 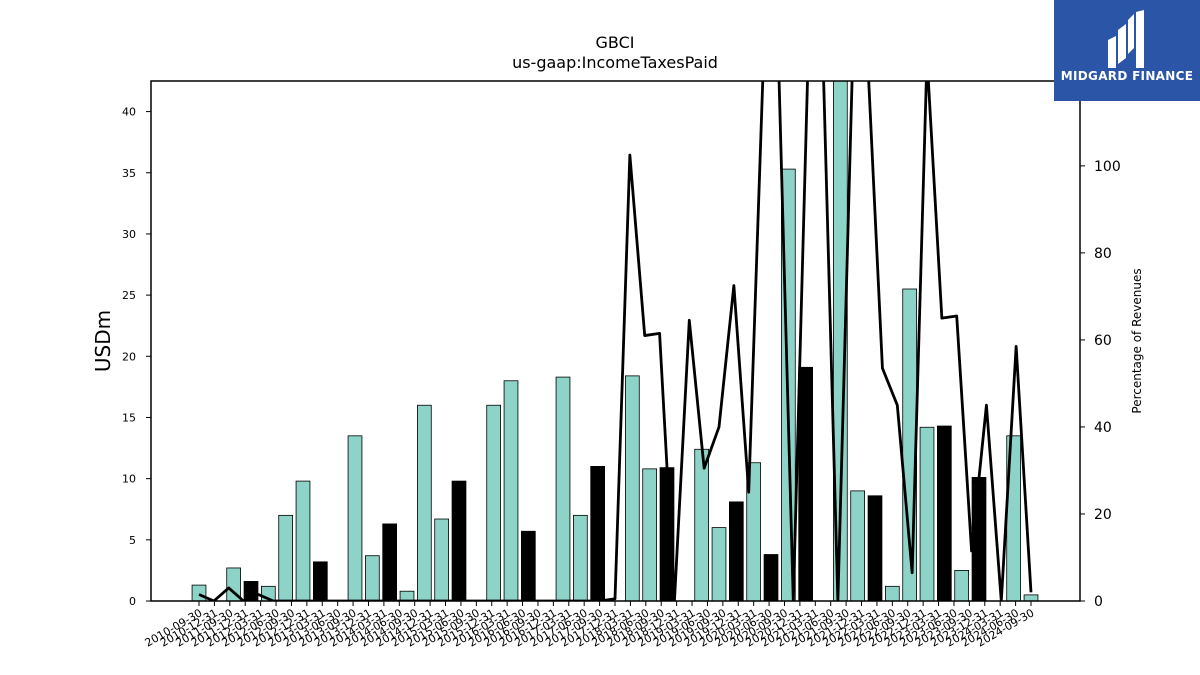 What do you see at coordinates (1107, 167) in the screenshot?
I see `y2-tick-label: 100` at bounding box center [1107, 167].